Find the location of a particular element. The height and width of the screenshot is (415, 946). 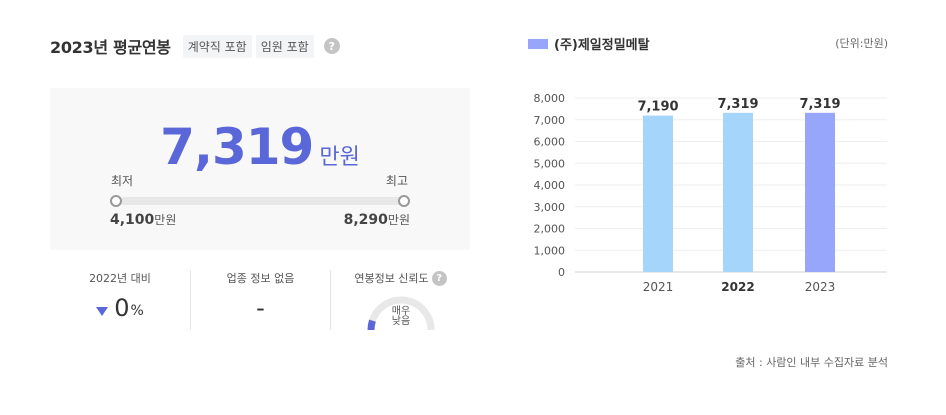

range-max-unit: 만원 is located at coordinates (398, 220).